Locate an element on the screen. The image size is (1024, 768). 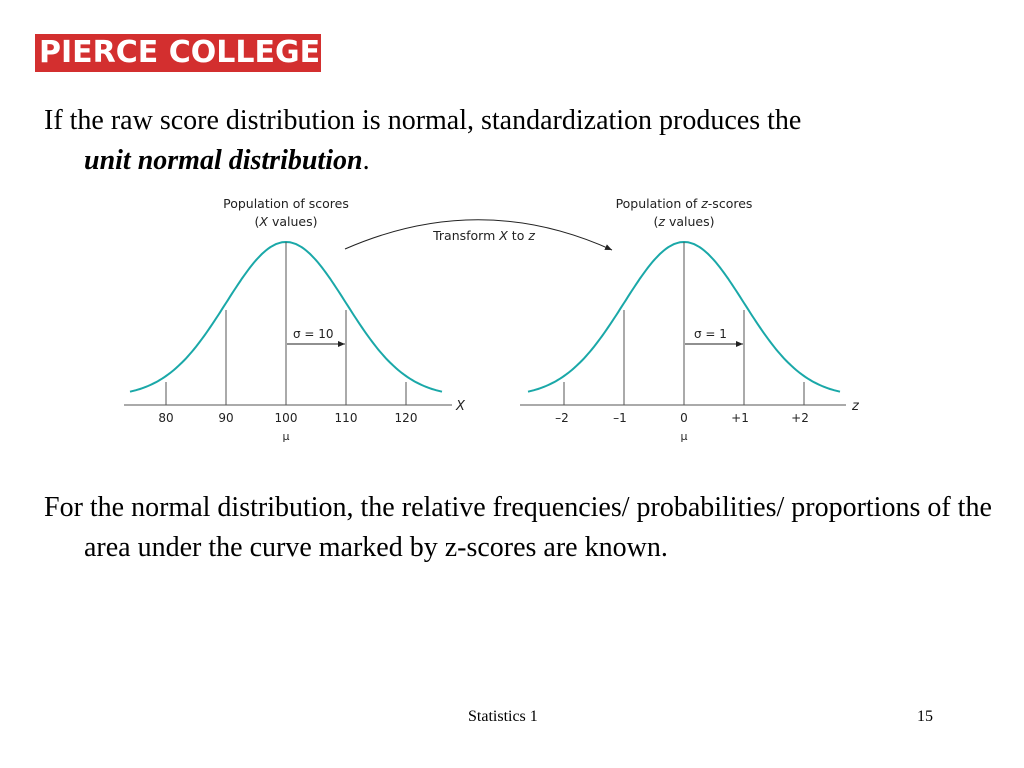
left-mu: μ is located at coordinates (286, 436).